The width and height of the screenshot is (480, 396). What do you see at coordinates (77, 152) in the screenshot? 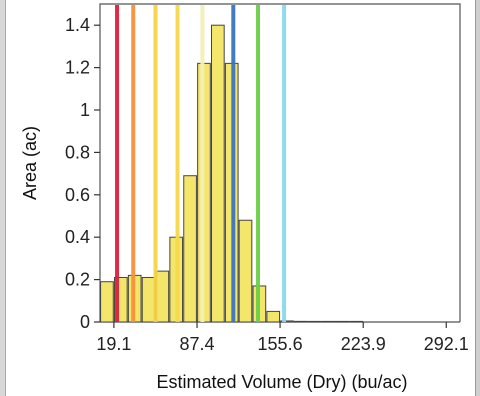
I see `y-tick-label: 0.8` at bounding box center [77, 152].